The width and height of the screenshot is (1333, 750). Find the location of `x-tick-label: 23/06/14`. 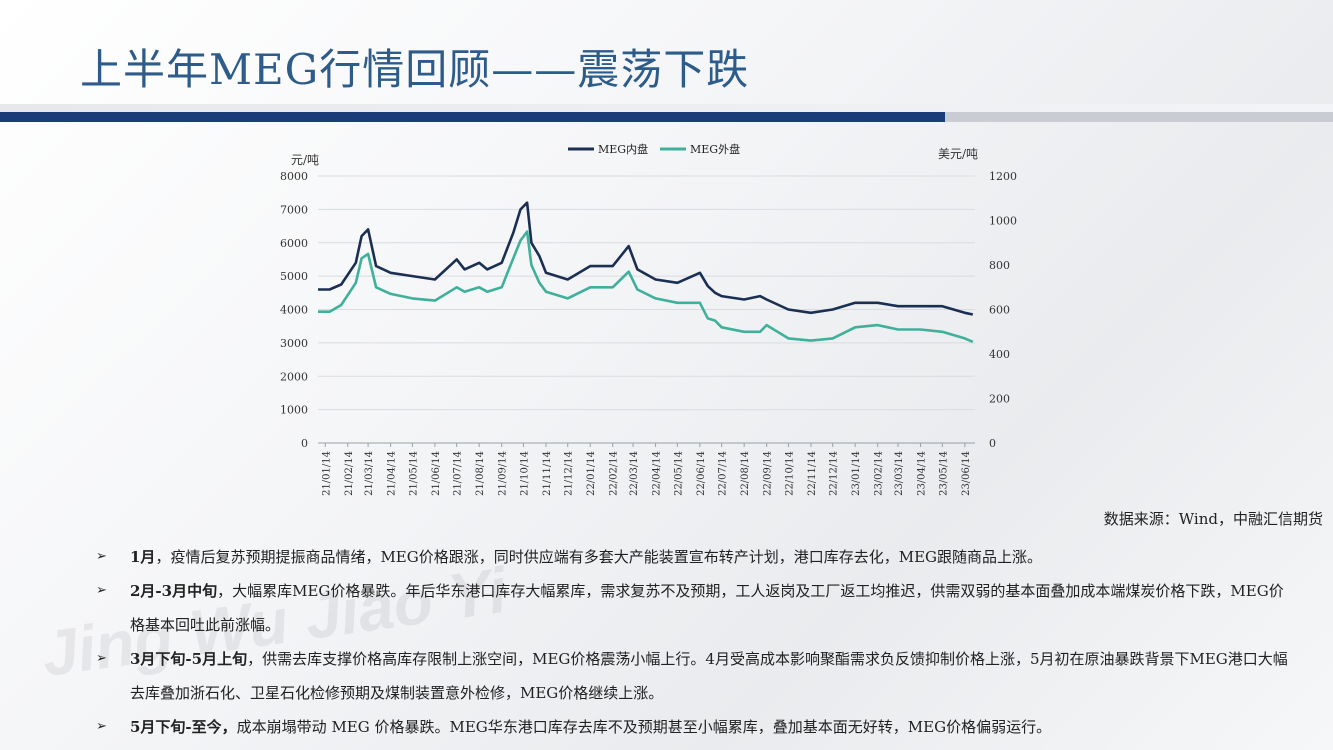

x-tick-label: 23/06/14 is located at coordinates (966, 473).